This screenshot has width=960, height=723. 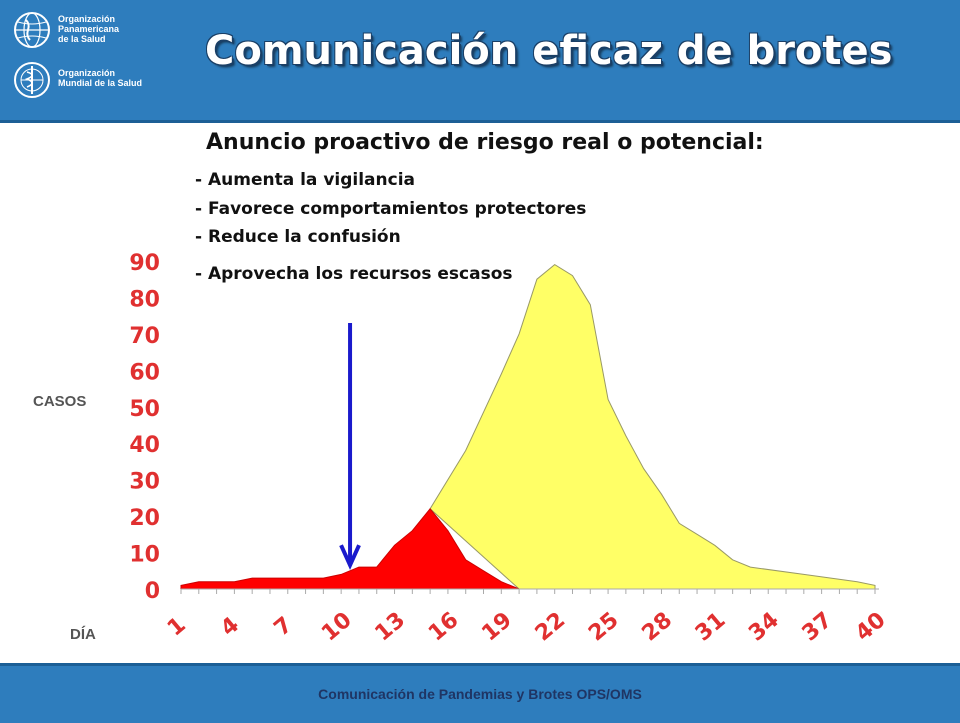 What do you see at coordinates (818, 627) in the screenshot?
I see `x-tick-label: 37` at bounding box center [818, 627].